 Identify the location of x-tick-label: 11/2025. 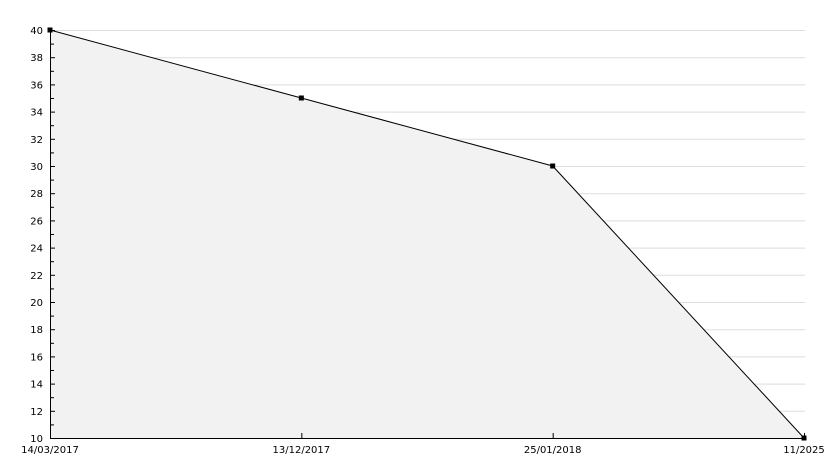
(804, 450).